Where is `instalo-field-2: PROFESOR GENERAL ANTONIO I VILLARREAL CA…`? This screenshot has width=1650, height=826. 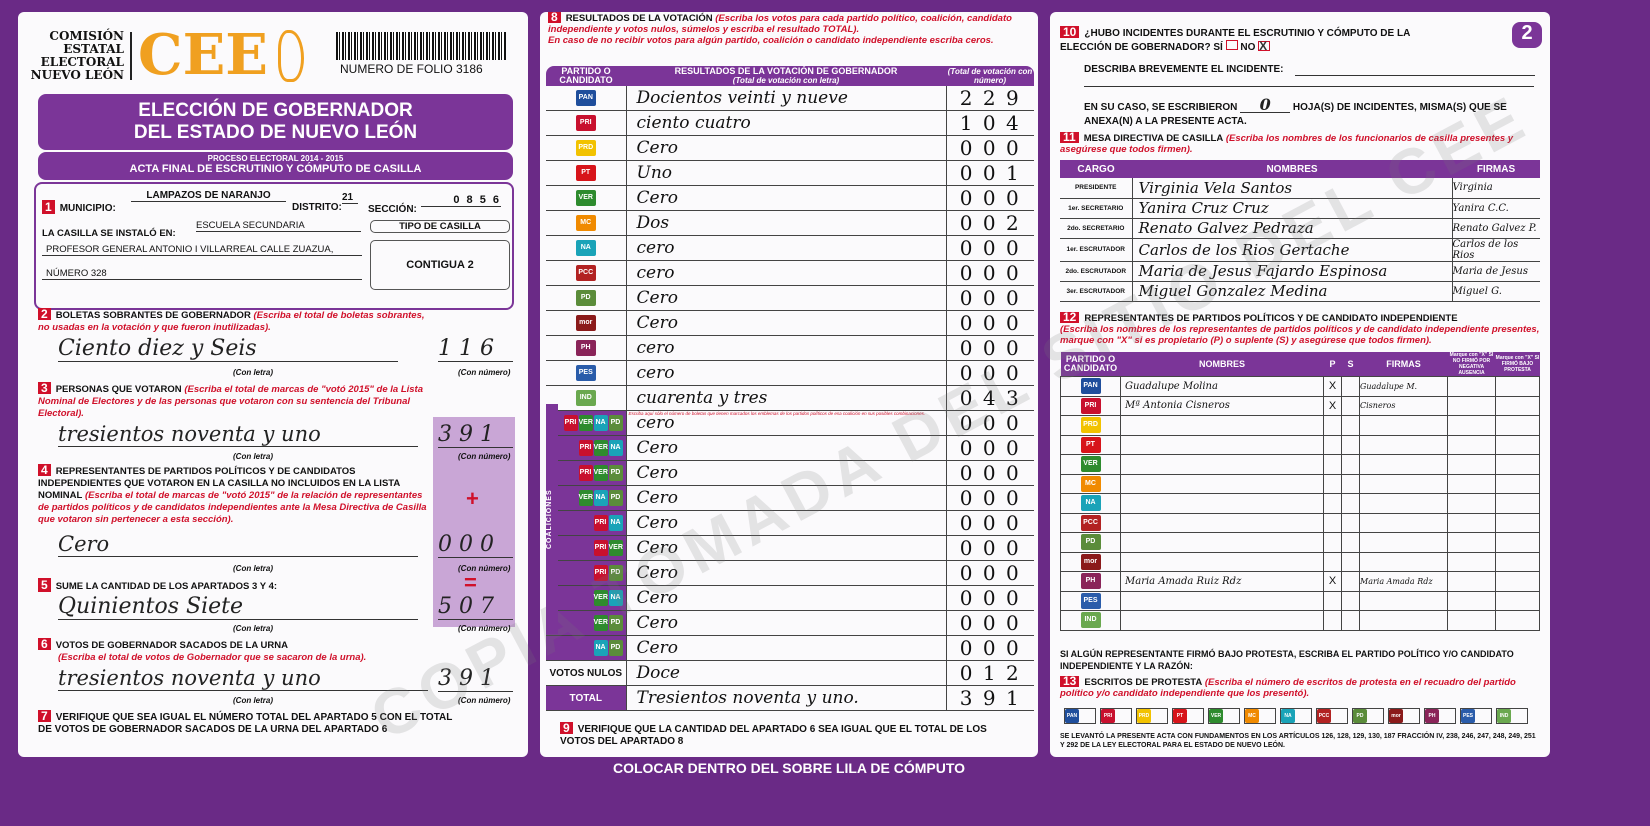
instalo-field-2: PROFESOR GENERAL ANTONIO I VILLARREAL CA… is located at coordinates (202, 250).